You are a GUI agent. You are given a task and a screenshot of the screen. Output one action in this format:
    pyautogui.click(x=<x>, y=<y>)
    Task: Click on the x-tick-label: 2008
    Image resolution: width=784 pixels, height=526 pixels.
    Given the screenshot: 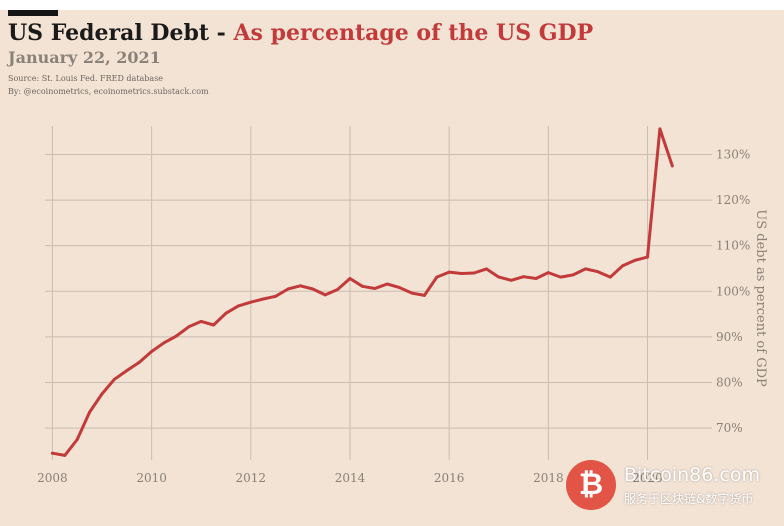 What is the action you would take?
    pyautogui.click(x=52, y=478)
    